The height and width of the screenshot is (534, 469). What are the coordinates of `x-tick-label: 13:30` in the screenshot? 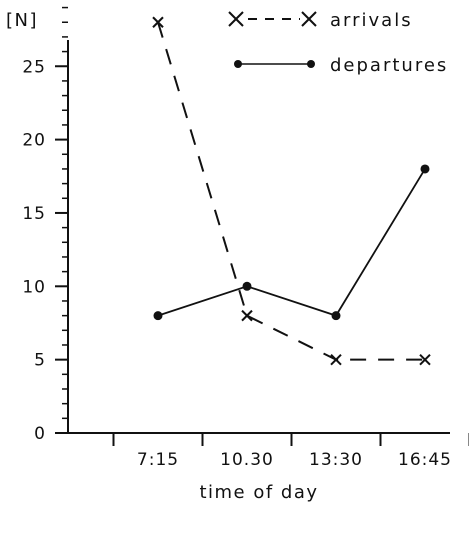 It's located at (336, 460).